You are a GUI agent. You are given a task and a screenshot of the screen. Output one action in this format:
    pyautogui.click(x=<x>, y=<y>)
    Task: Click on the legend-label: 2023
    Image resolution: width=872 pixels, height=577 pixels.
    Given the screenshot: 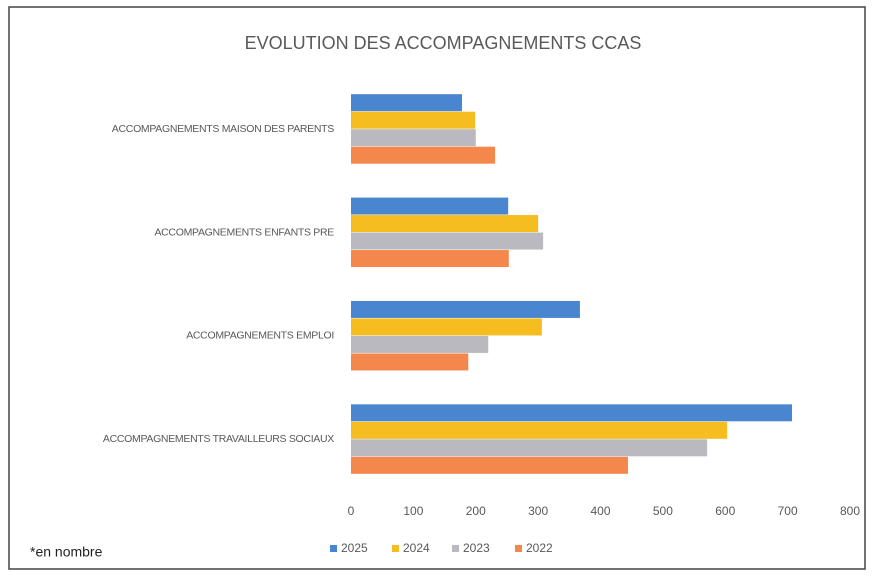 What is the action you would take?
    pyautogui.click(x=476, y=548)
    